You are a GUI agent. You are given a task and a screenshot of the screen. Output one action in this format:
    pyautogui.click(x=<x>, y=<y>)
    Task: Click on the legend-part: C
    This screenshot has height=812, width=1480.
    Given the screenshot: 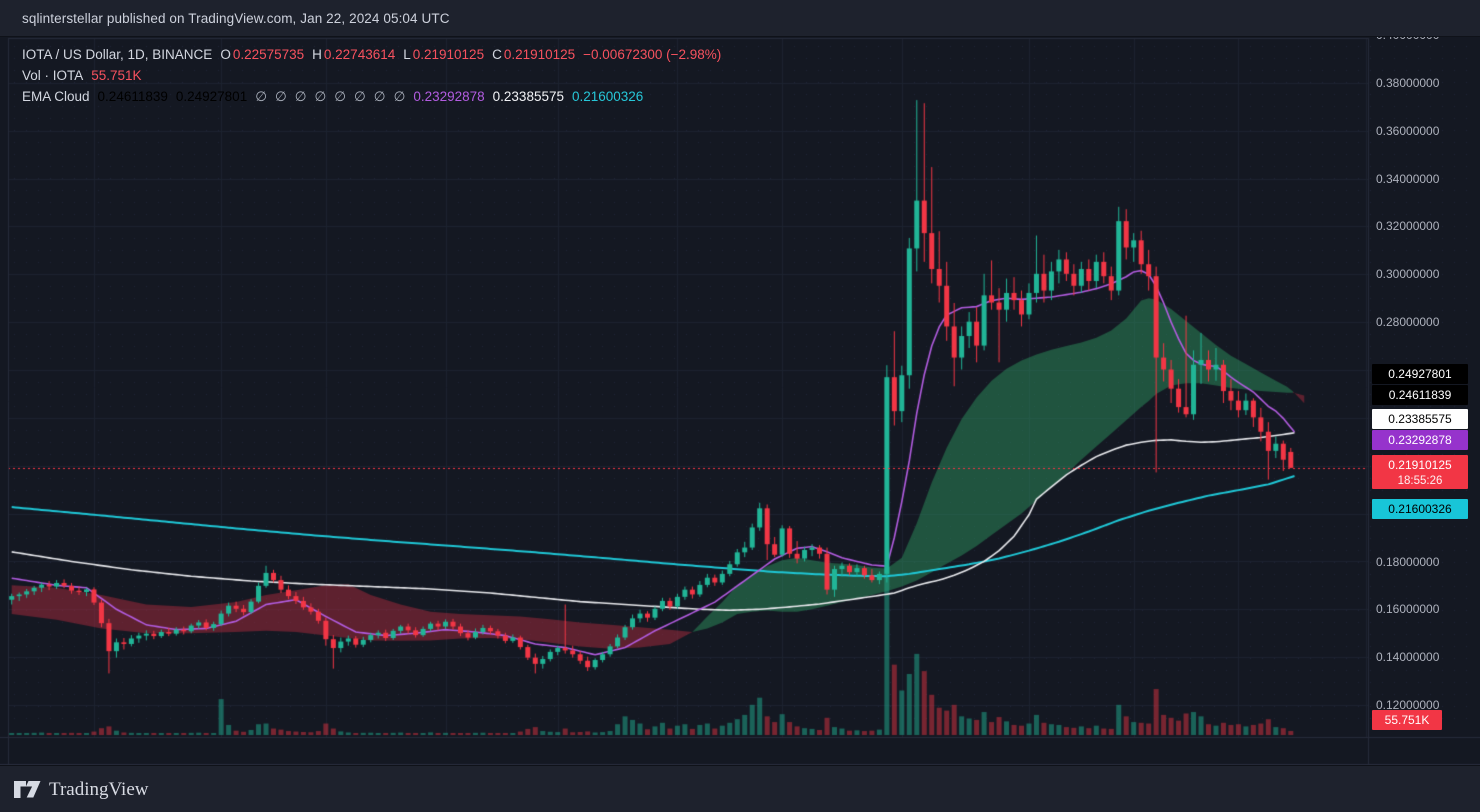 What is the action you would take?
    pyautogui.click(x=497, y=54)
    